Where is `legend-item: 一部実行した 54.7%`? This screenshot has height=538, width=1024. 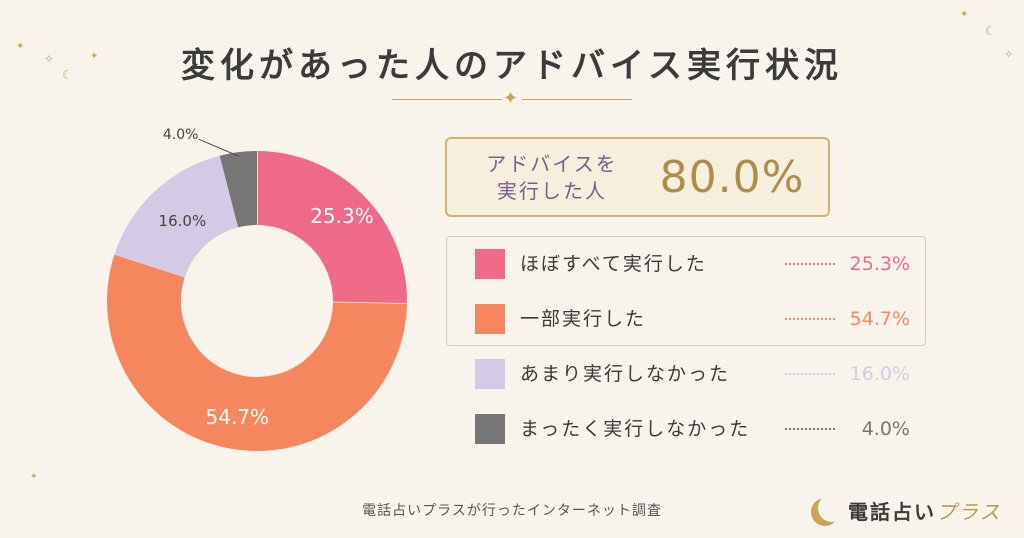 legend-item: 一部実行した 54.7% is located at coordinates (700, 319).